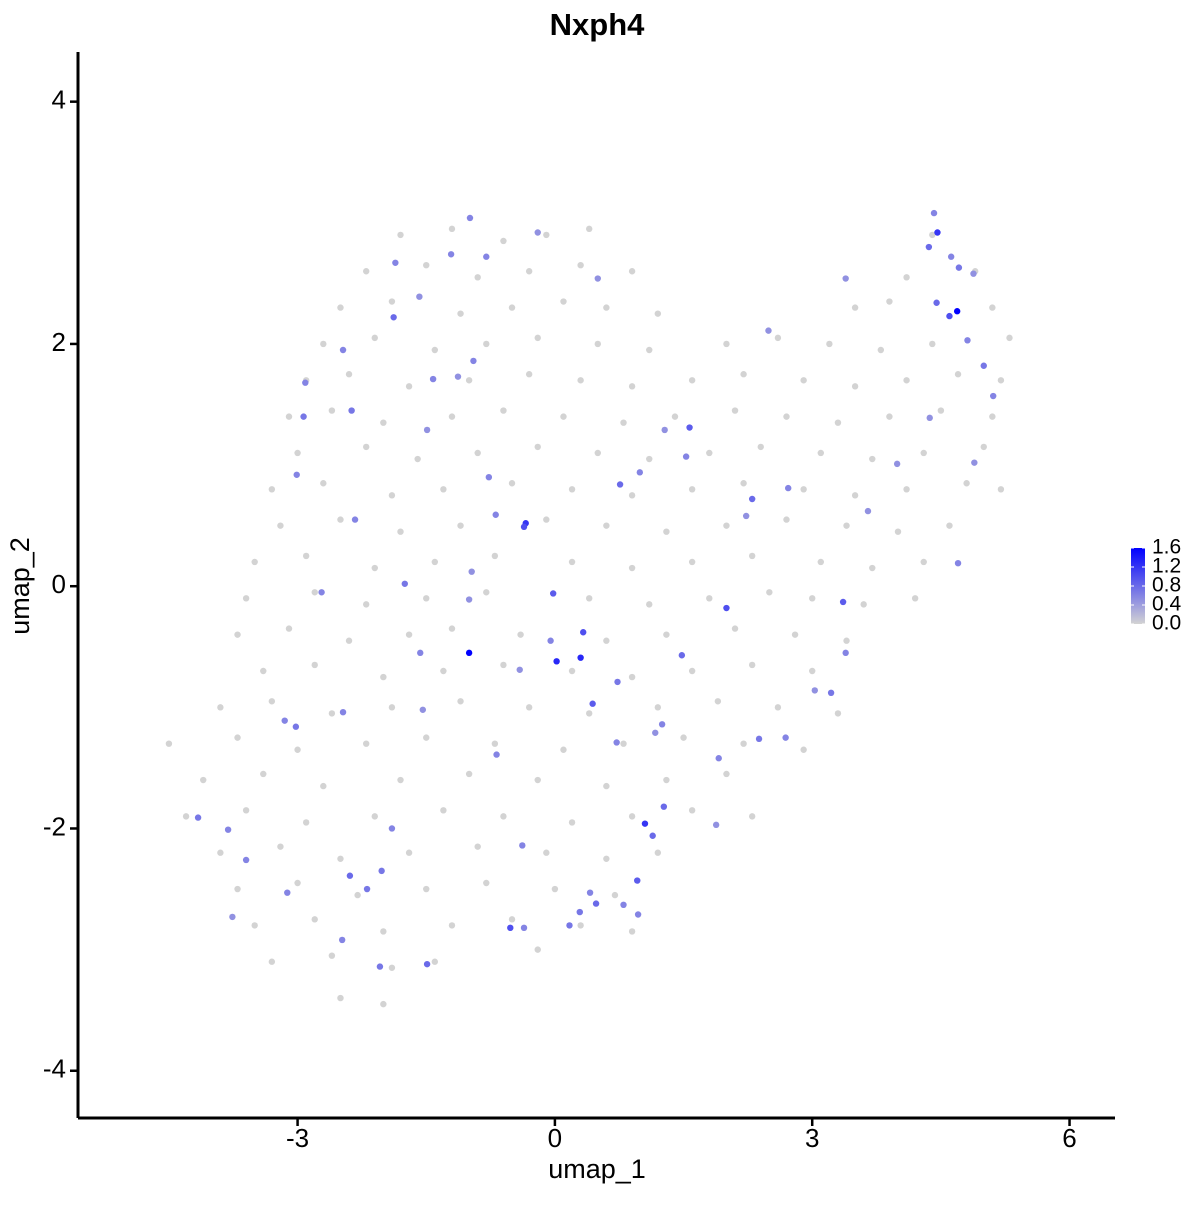  Describe the element at coordinates (1166, 623) in the screenshot. I see `colorbar-tick-label: 0.0` at that location.